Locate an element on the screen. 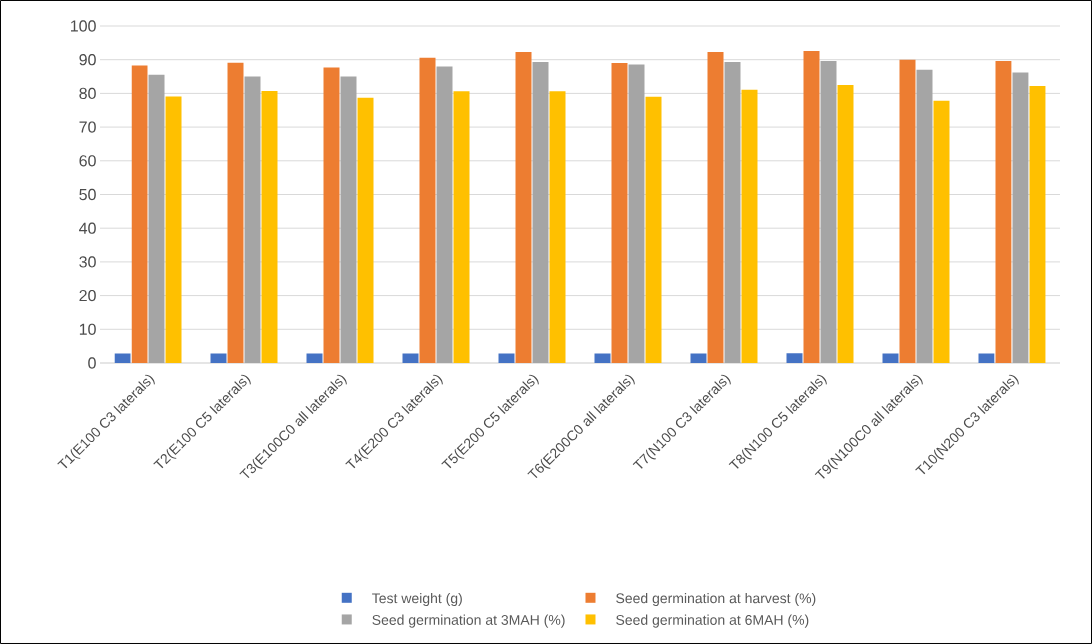 Image resolution: width=1092 pixels, height=644 pixels. y-tick-label: 0 is located at coordinates (92, 363).